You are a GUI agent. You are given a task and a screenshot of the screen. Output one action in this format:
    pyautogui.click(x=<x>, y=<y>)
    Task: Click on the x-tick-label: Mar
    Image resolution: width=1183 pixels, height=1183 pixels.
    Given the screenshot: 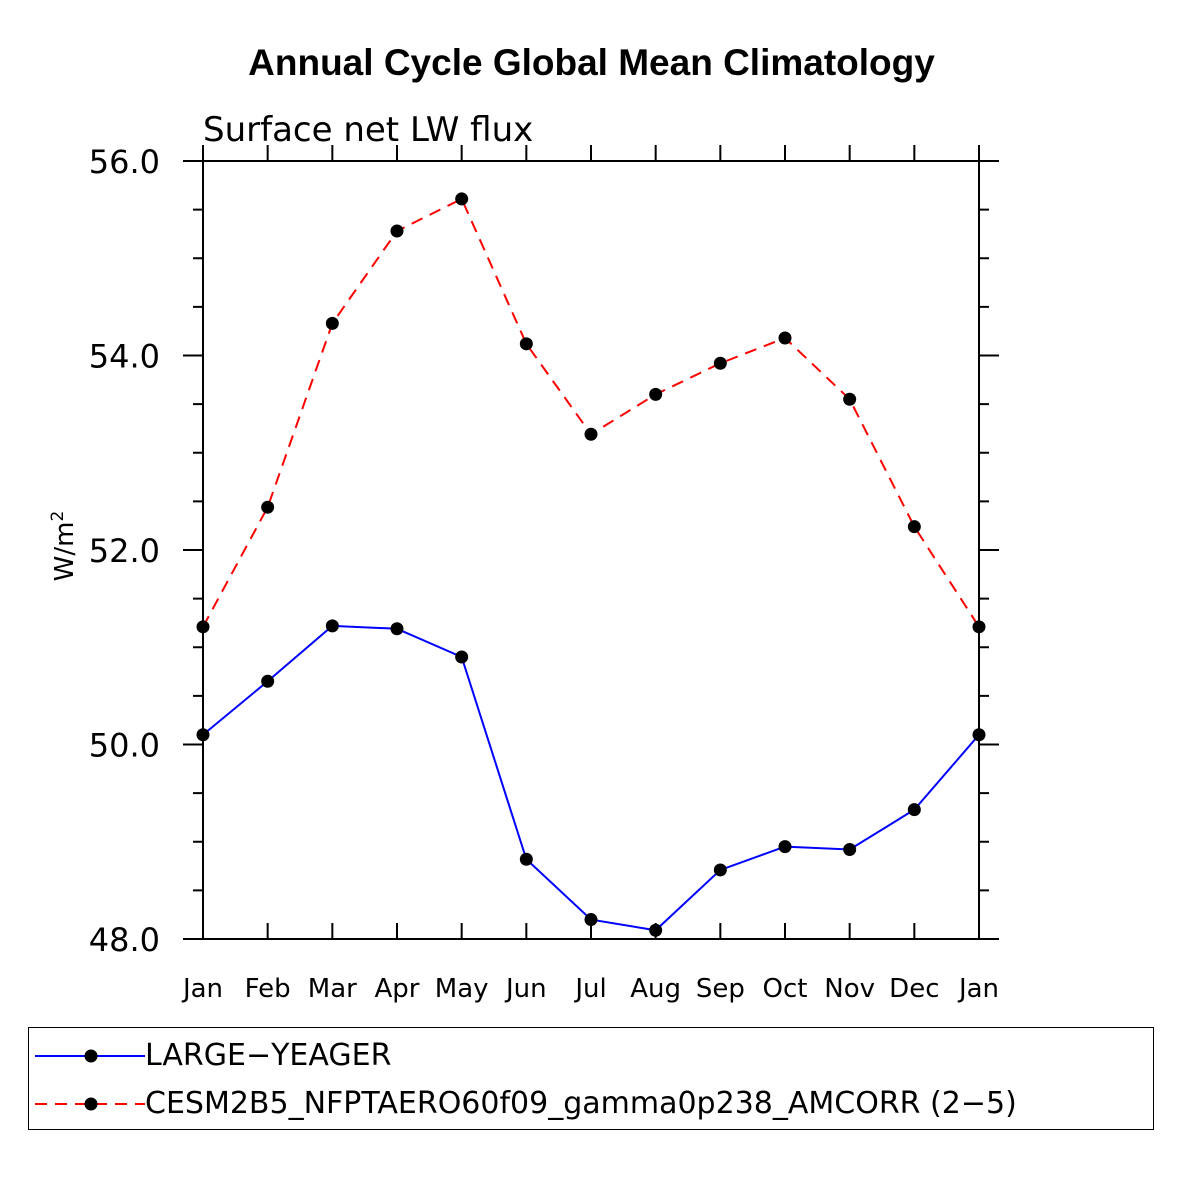 What is the action you would take?
    pyautogui.click(x=332, y=989)
    